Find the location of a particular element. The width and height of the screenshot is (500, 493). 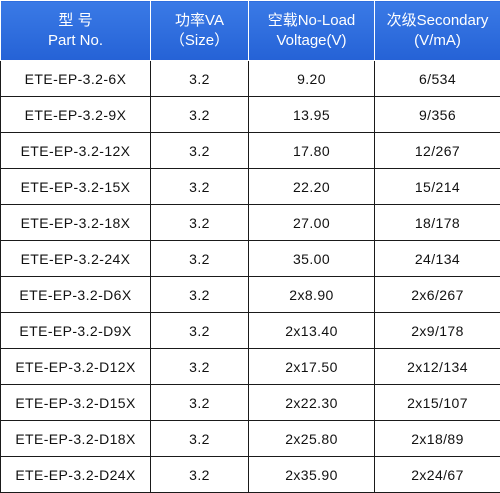

cell-part-no: ETE-EP-3.2-D12X is located at coordinates (76, 367).